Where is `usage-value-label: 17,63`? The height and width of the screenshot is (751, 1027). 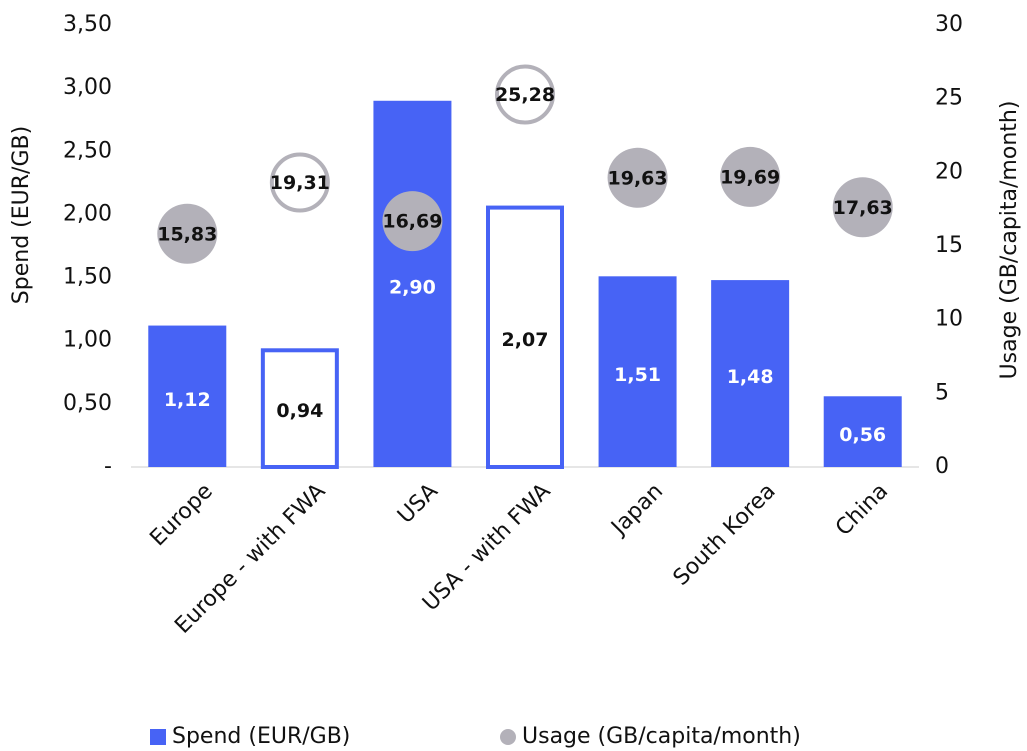
usage-value-label: 17,63 is located at coordinates (863, 208).